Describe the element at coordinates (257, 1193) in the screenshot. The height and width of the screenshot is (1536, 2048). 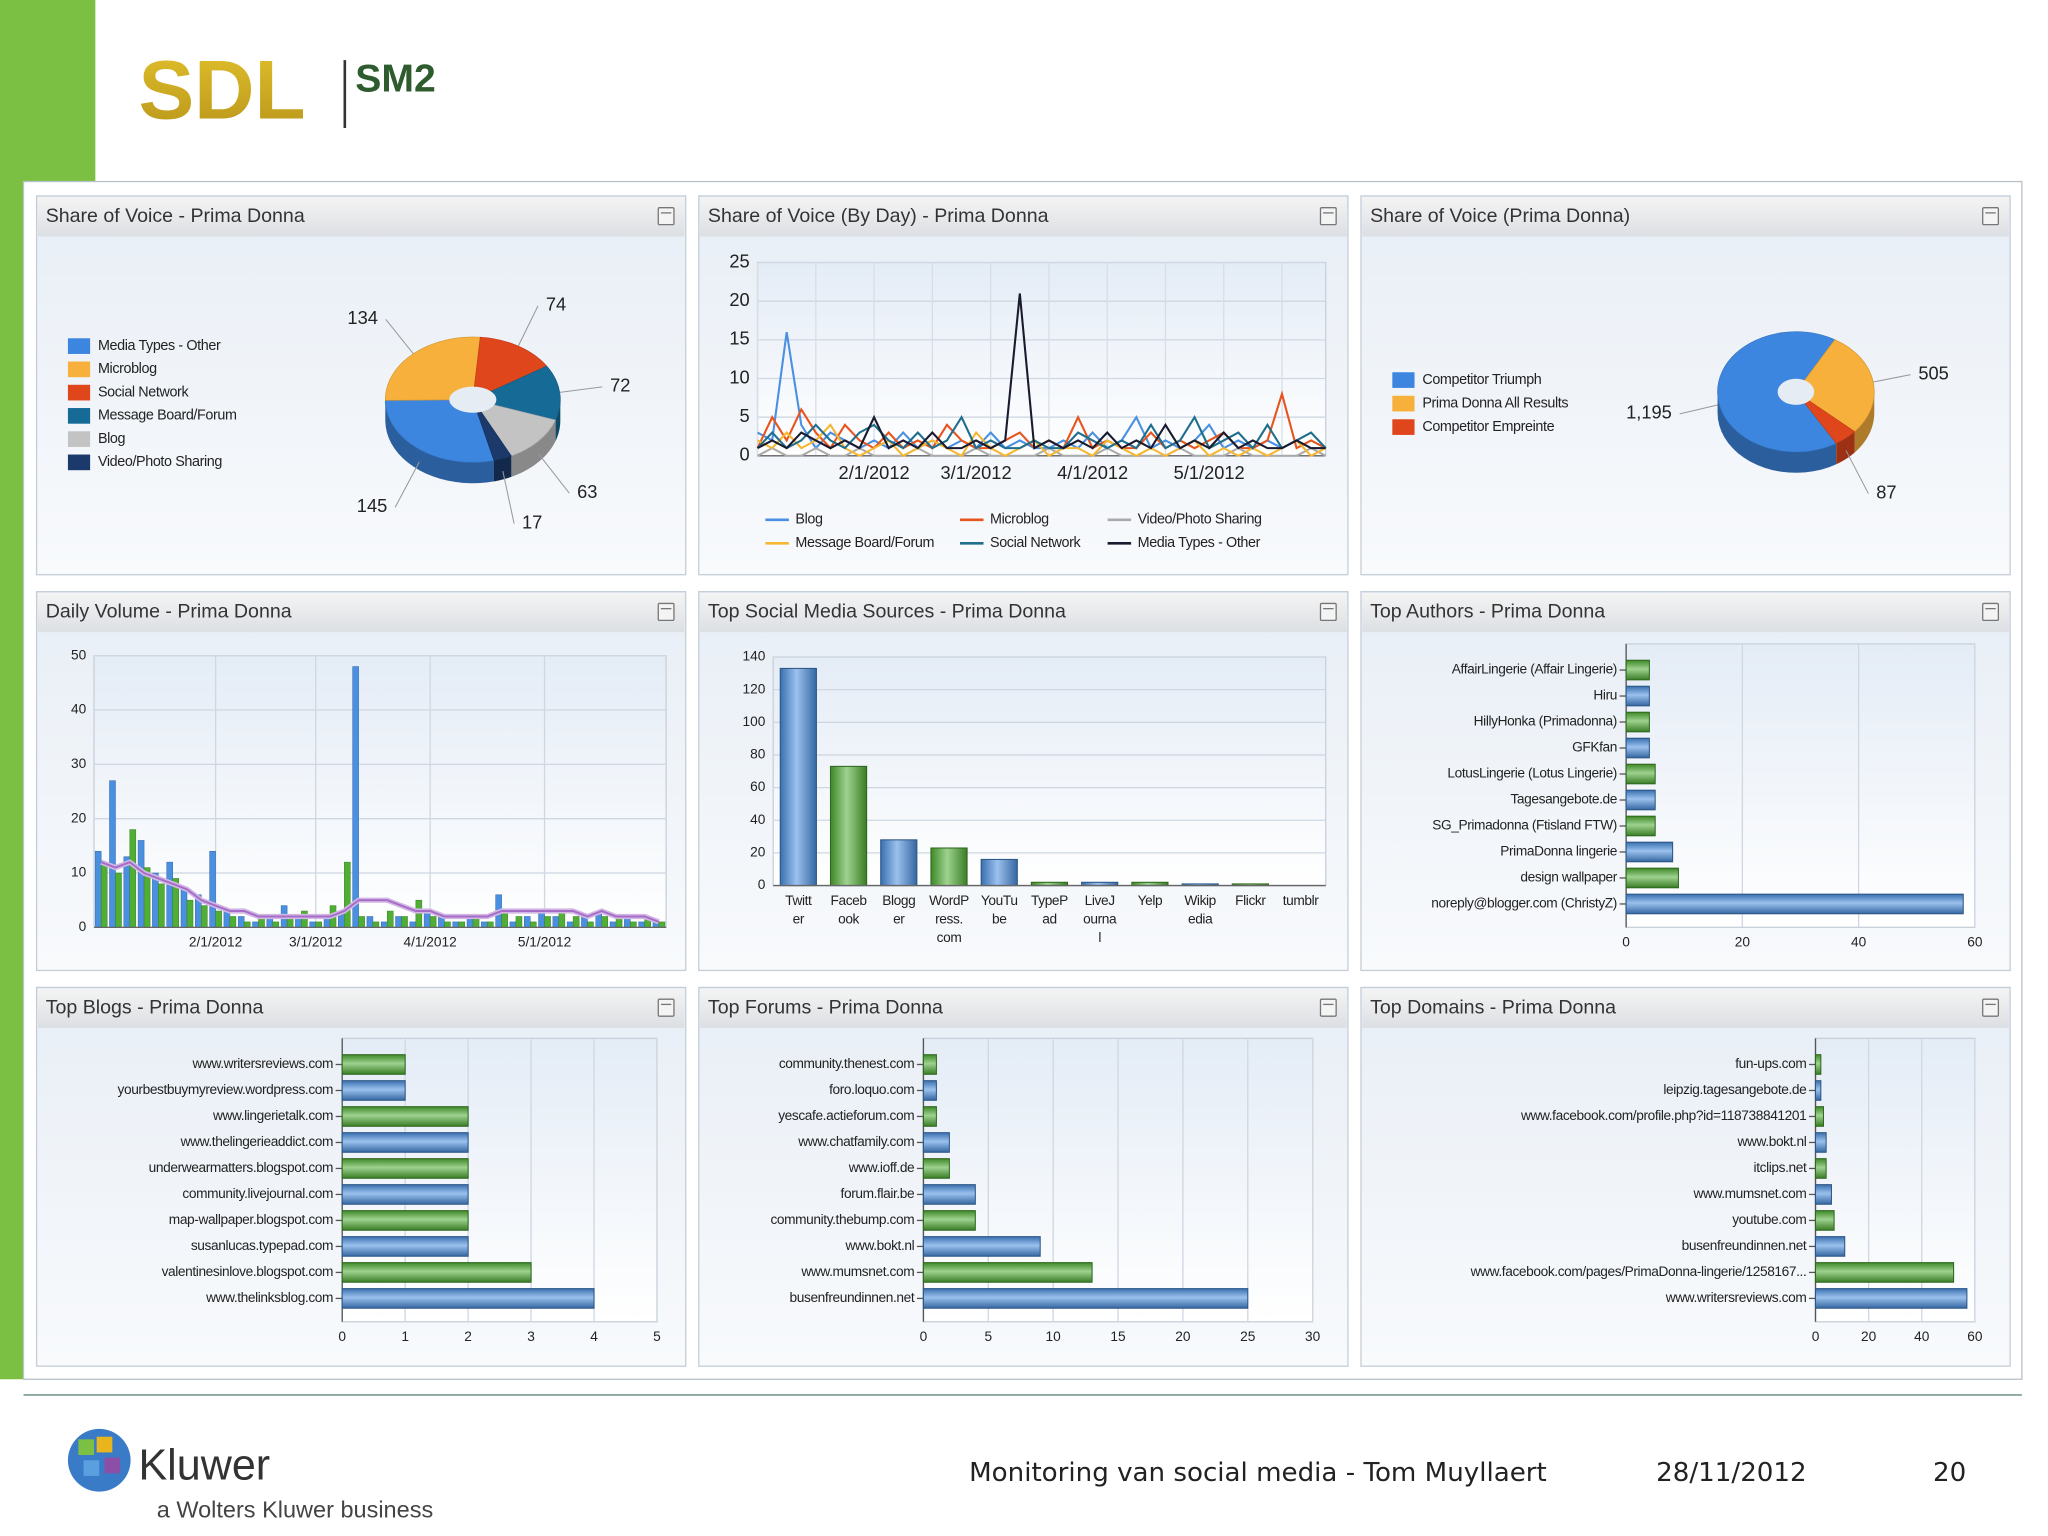
I see `y-tick-label: community.livejournal.com` at that location.